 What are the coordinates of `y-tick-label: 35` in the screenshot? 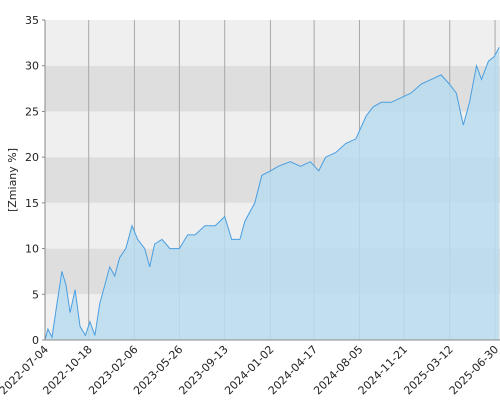 It's located at (32, 20).